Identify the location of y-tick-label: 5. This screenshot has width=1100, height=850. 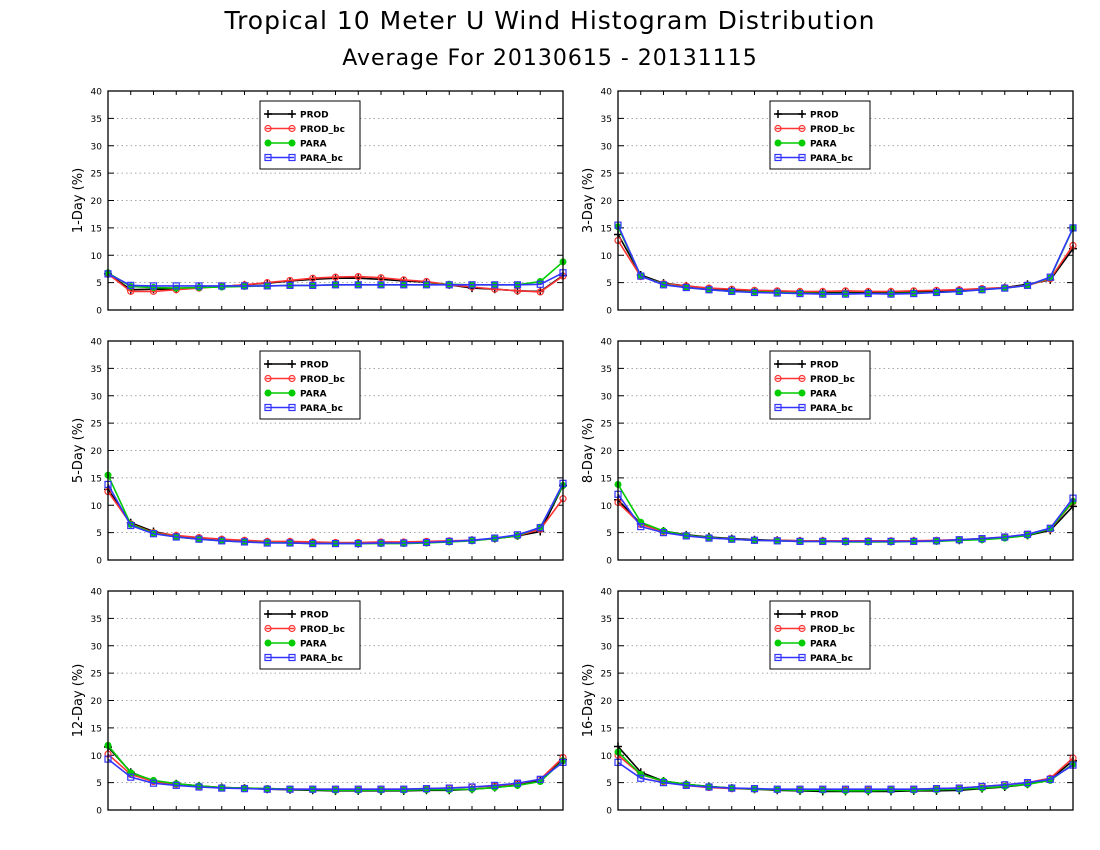
(99, 284).